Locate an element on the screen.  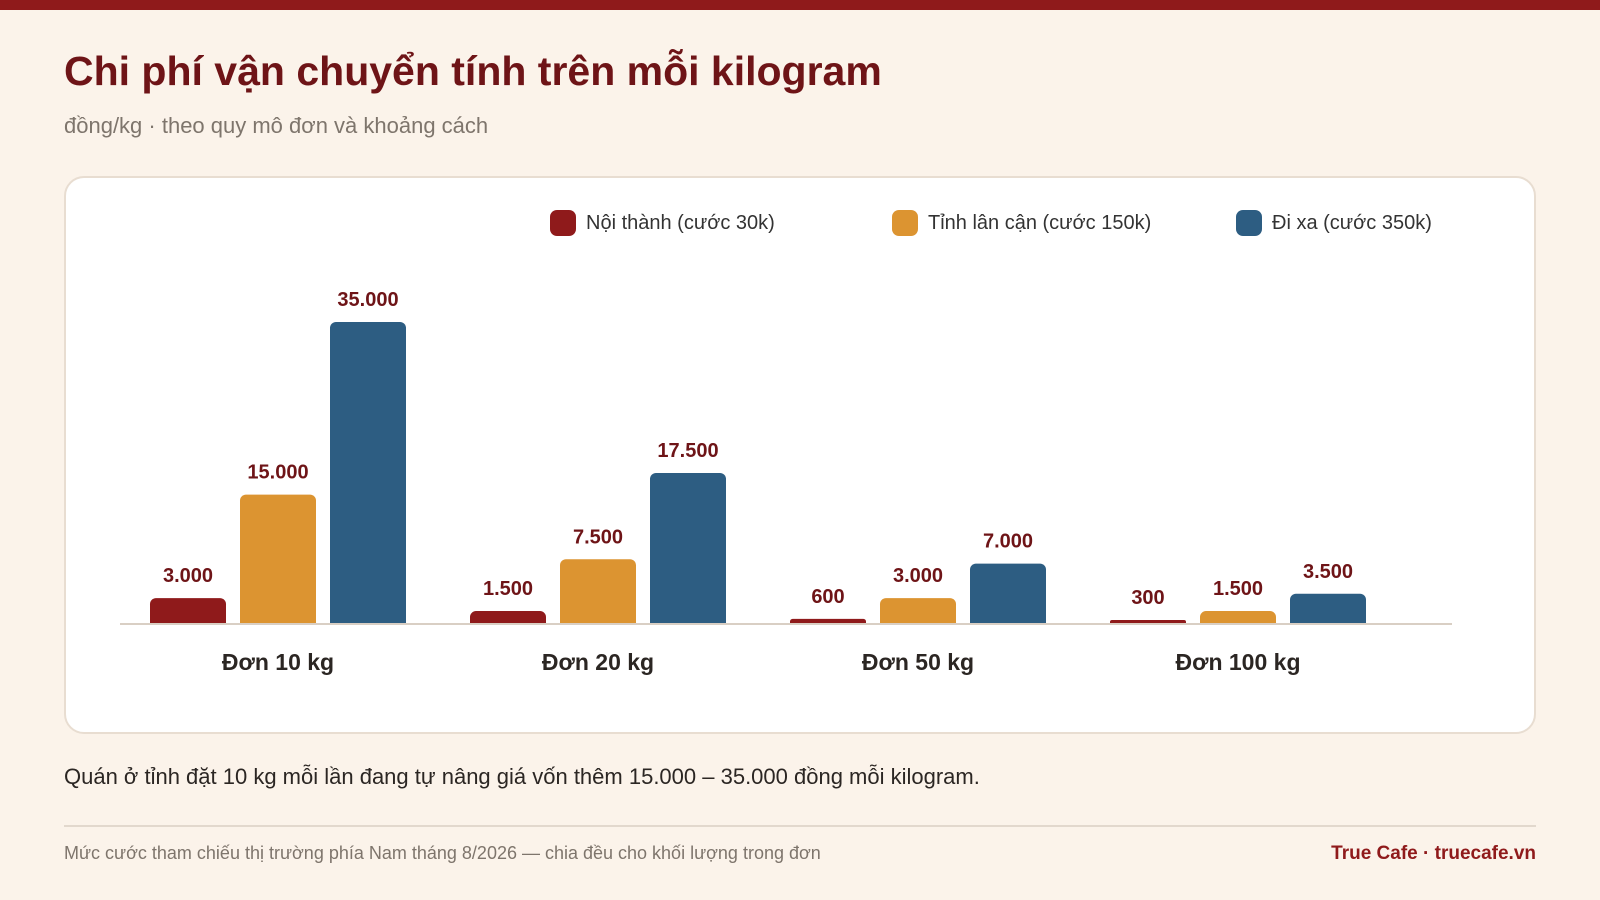
legend-swatch-tinh-lan-can is located at coordinates (905, 223).